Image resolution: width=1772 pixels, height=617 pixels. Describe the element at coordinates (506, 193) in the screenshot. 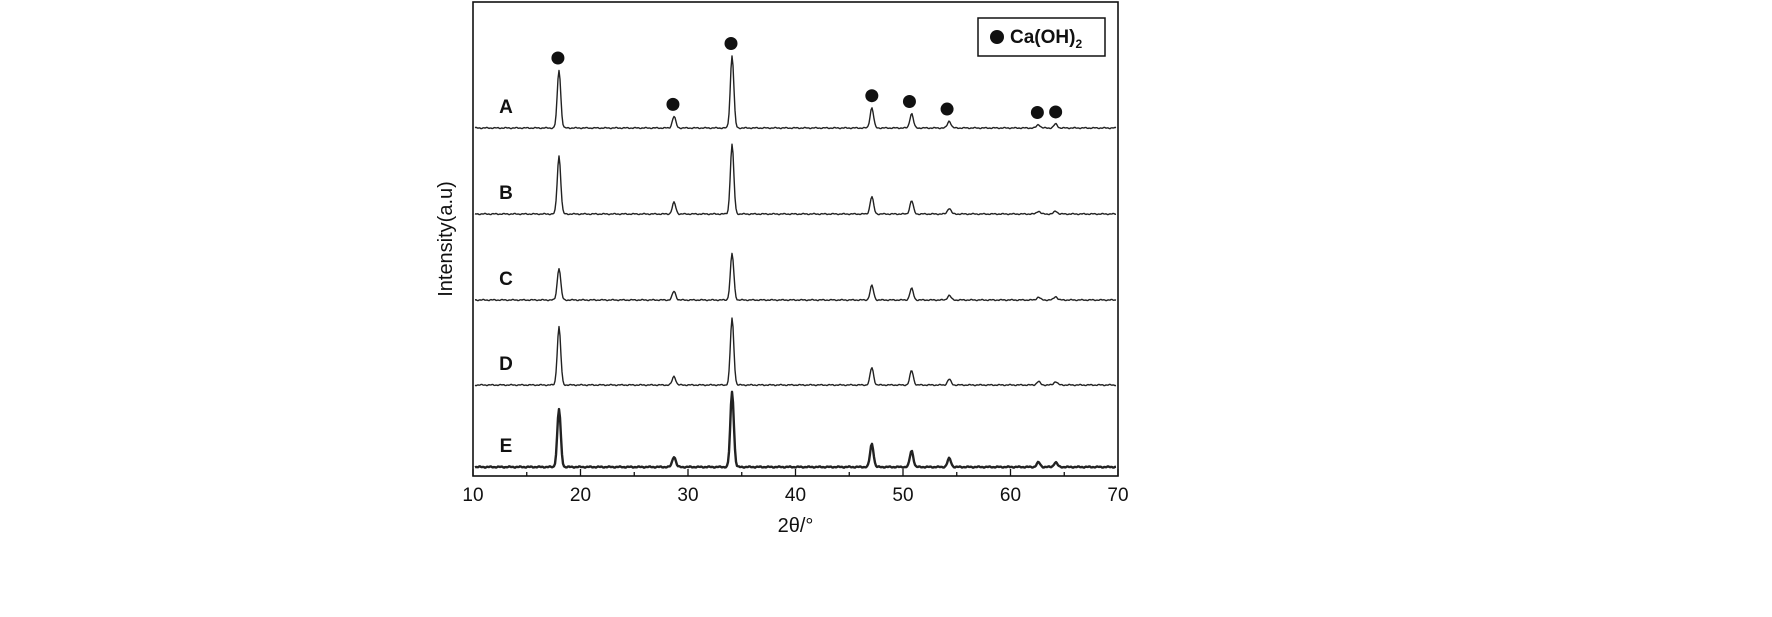

I see `series-label-b: B` at that location.